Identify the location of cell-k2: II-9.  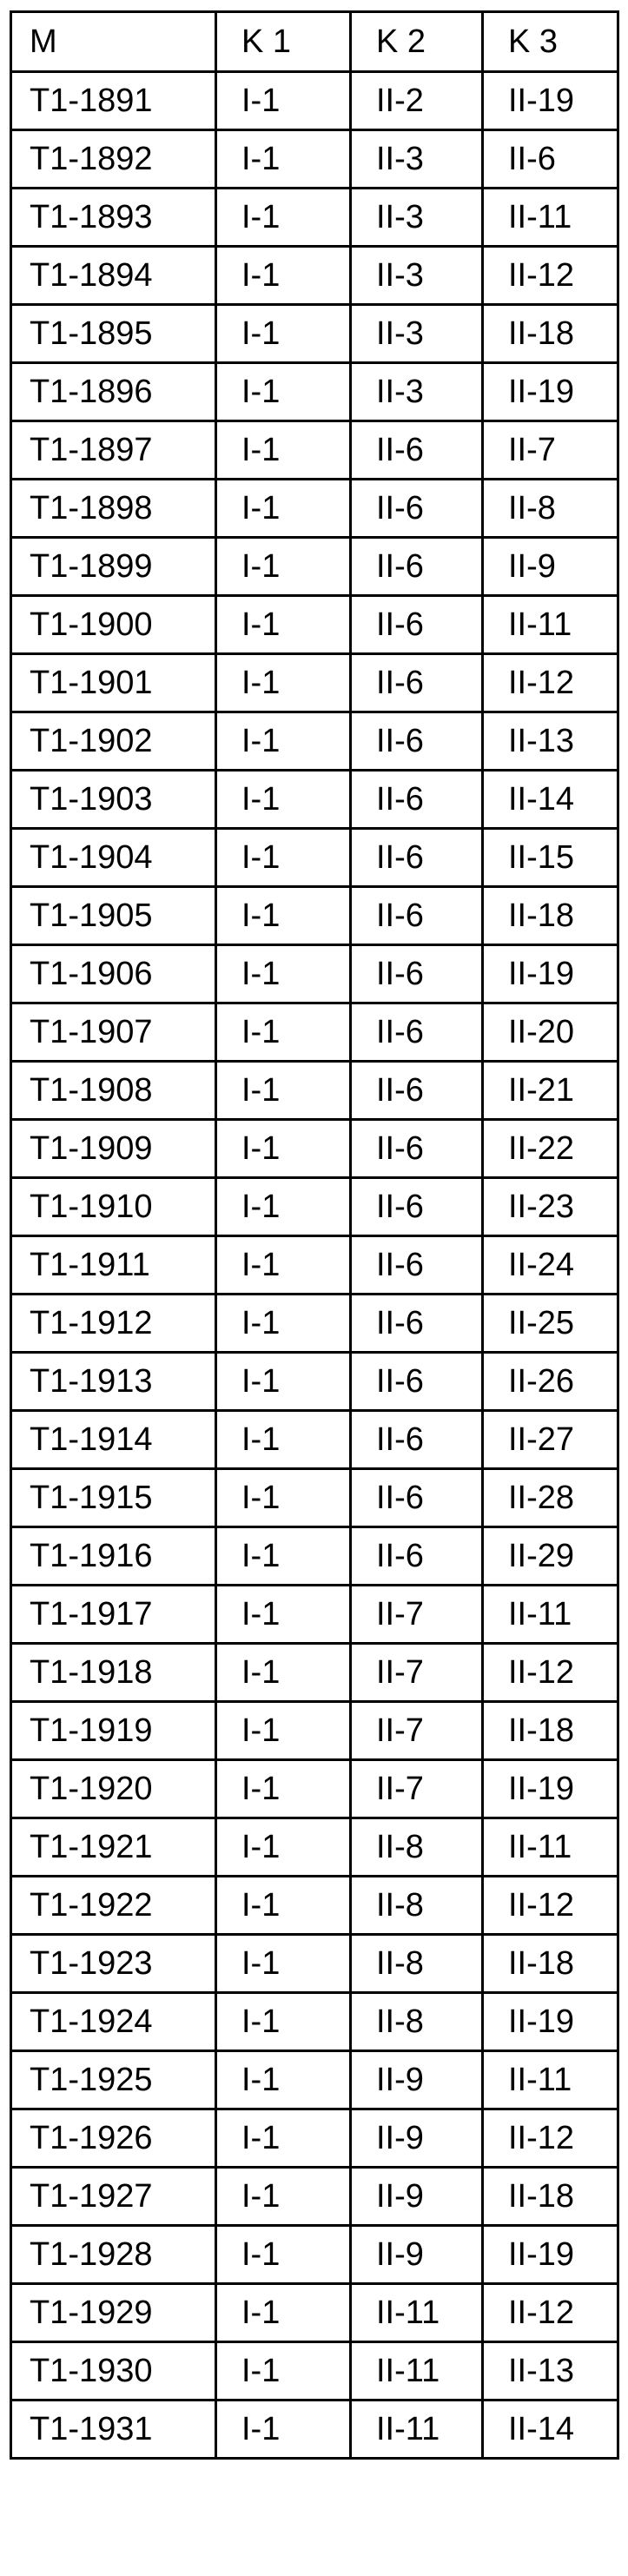
(416, 2196).